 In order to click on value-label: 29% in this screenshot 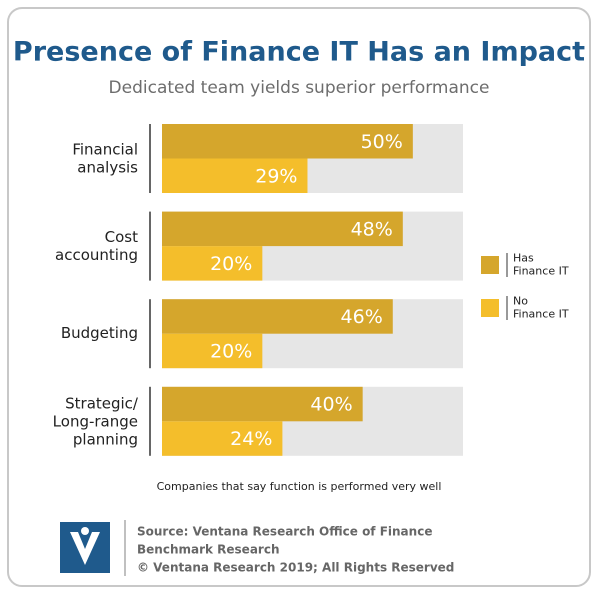, I will do `click(276, 176)`.